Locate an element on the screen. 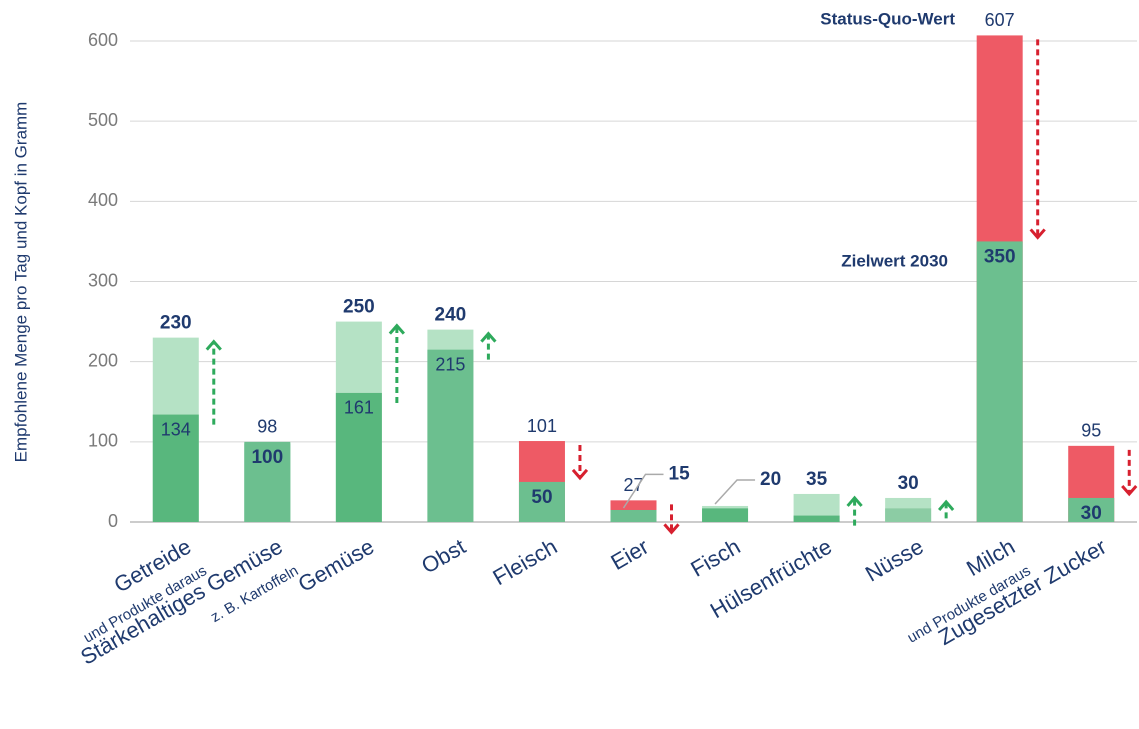  y-tick-label: 200 is located at coordinates (103, 360).